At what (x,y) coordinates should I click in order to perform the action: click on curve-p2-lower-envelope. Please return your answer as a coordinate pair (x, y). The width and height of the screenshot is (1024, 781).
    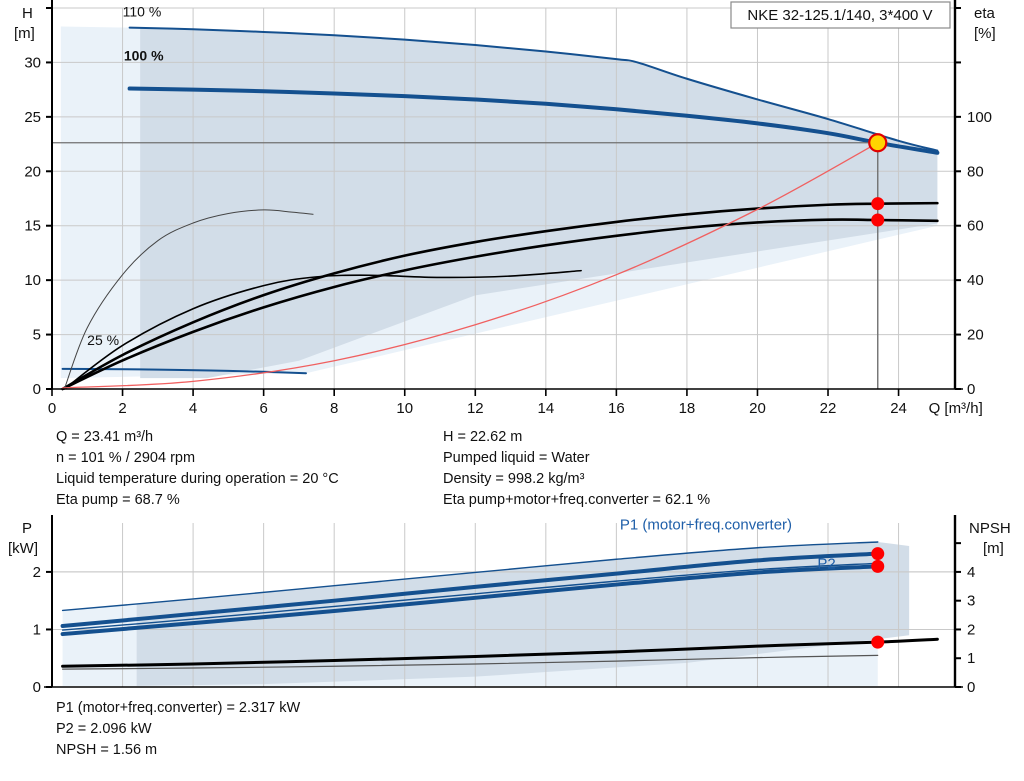
    Looking at the image, I should click on (470, 596).